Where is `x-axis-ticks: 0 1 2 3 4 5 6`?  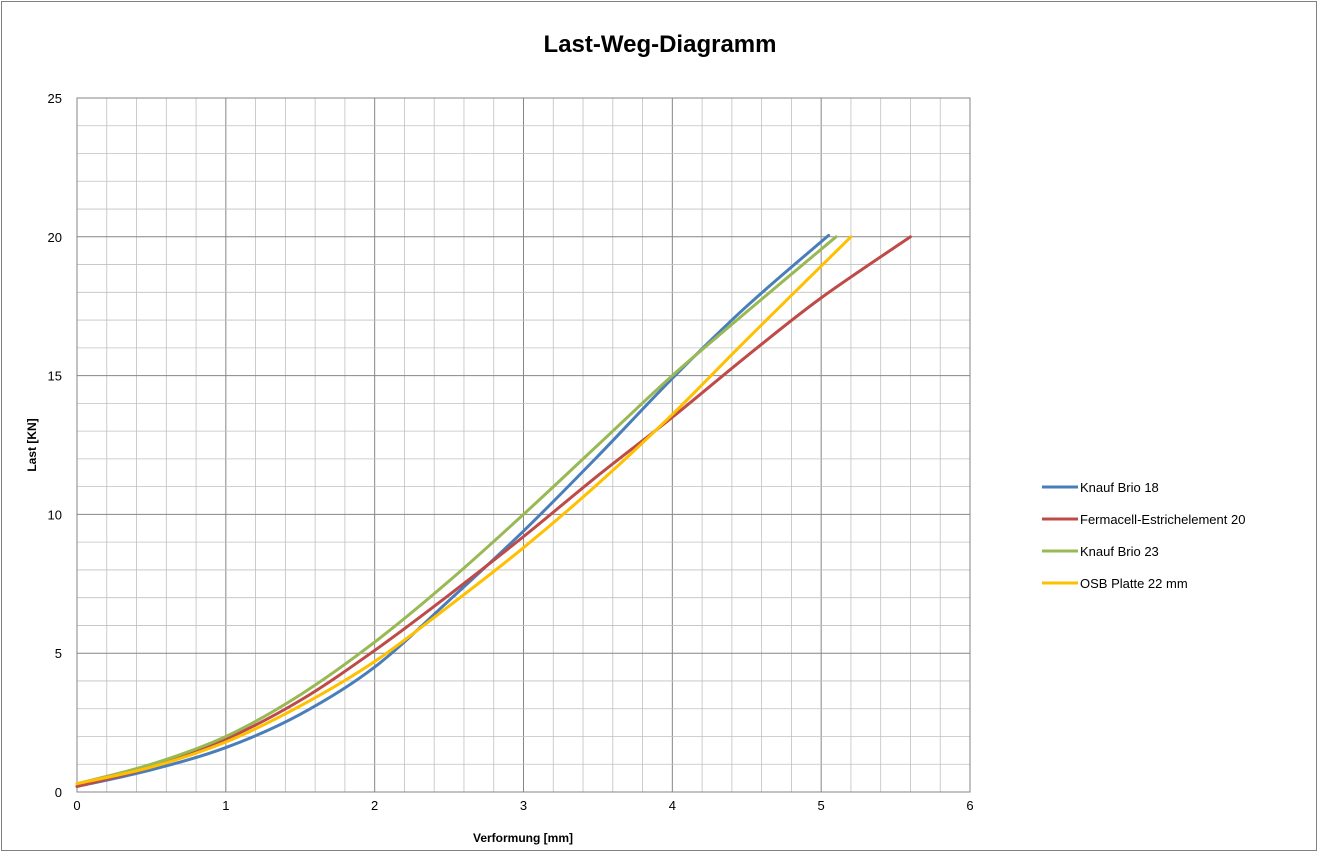
x-axis-ticks: 0 1 2 3 4 5 6 is located at coordinates (523, 805).